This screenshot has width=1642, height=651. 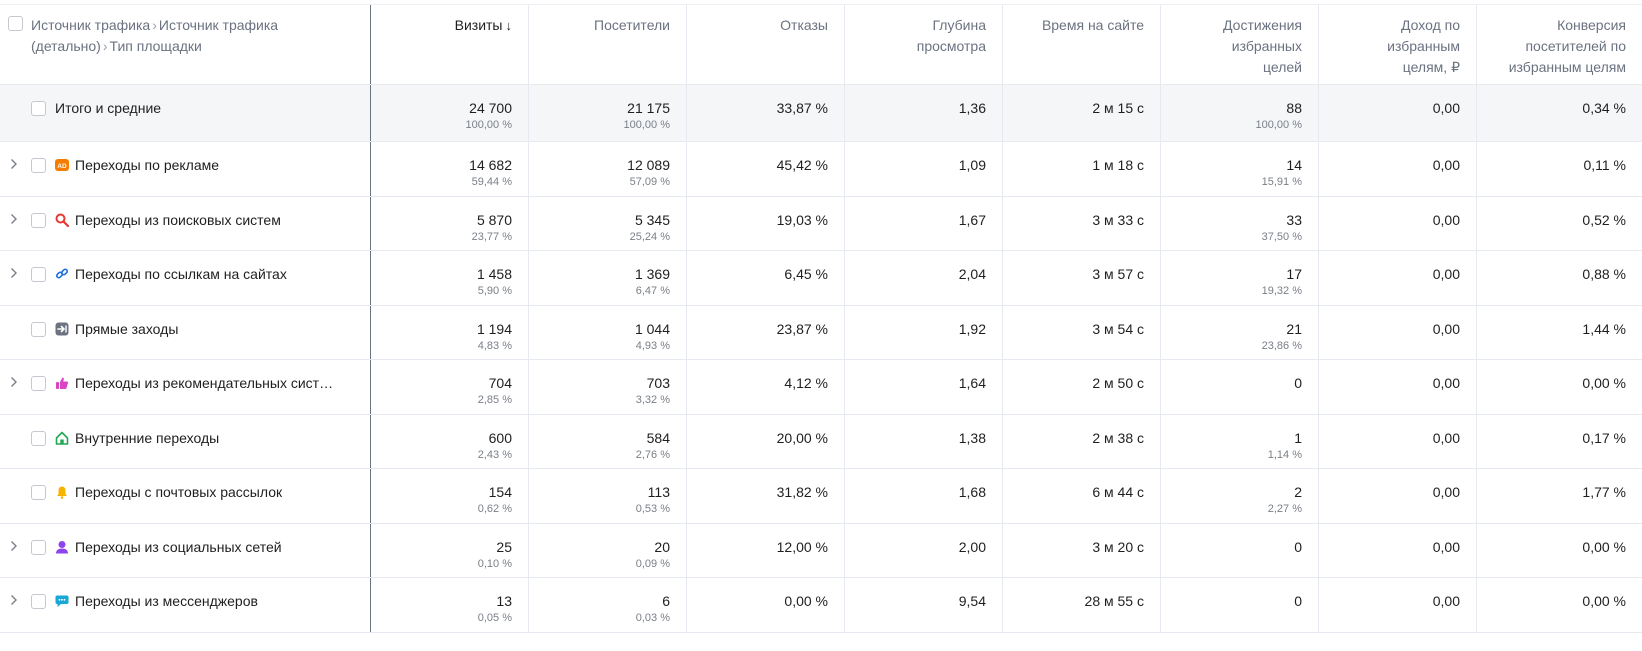 I want to click on column-header-bounces: Отказы, so click(x=766, y=44).